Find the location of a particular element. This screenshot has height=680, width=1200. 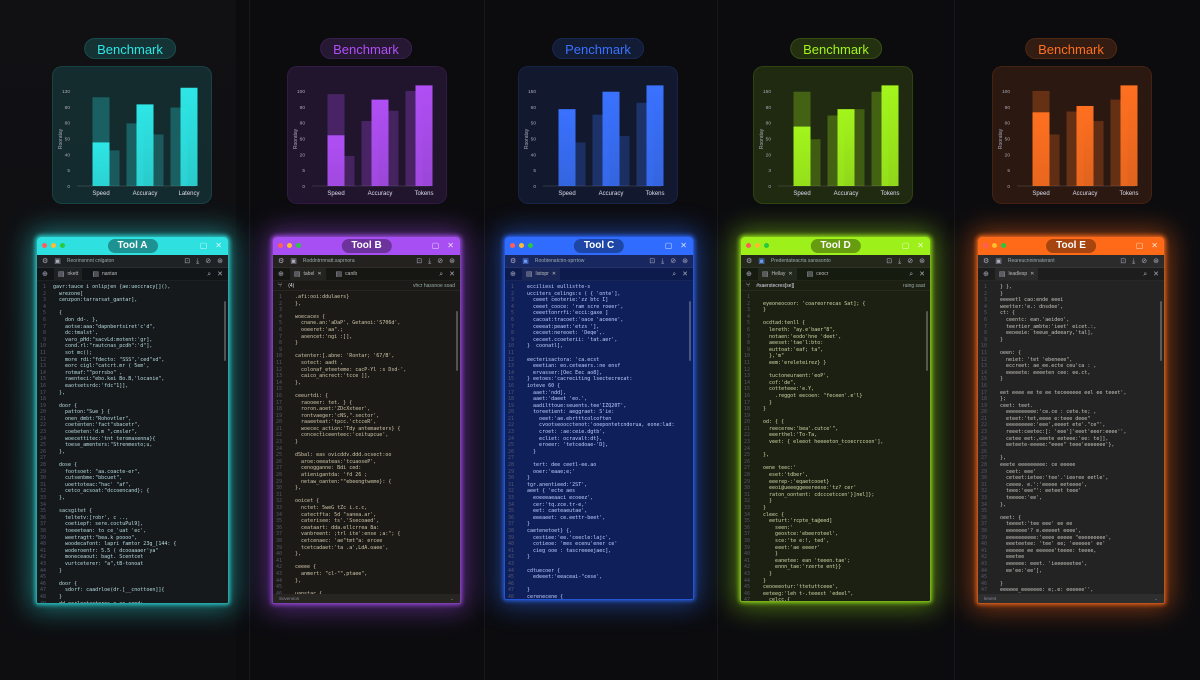

toolbar-path: Predentateacrta sanssonto is located at coordinates (800, 261).